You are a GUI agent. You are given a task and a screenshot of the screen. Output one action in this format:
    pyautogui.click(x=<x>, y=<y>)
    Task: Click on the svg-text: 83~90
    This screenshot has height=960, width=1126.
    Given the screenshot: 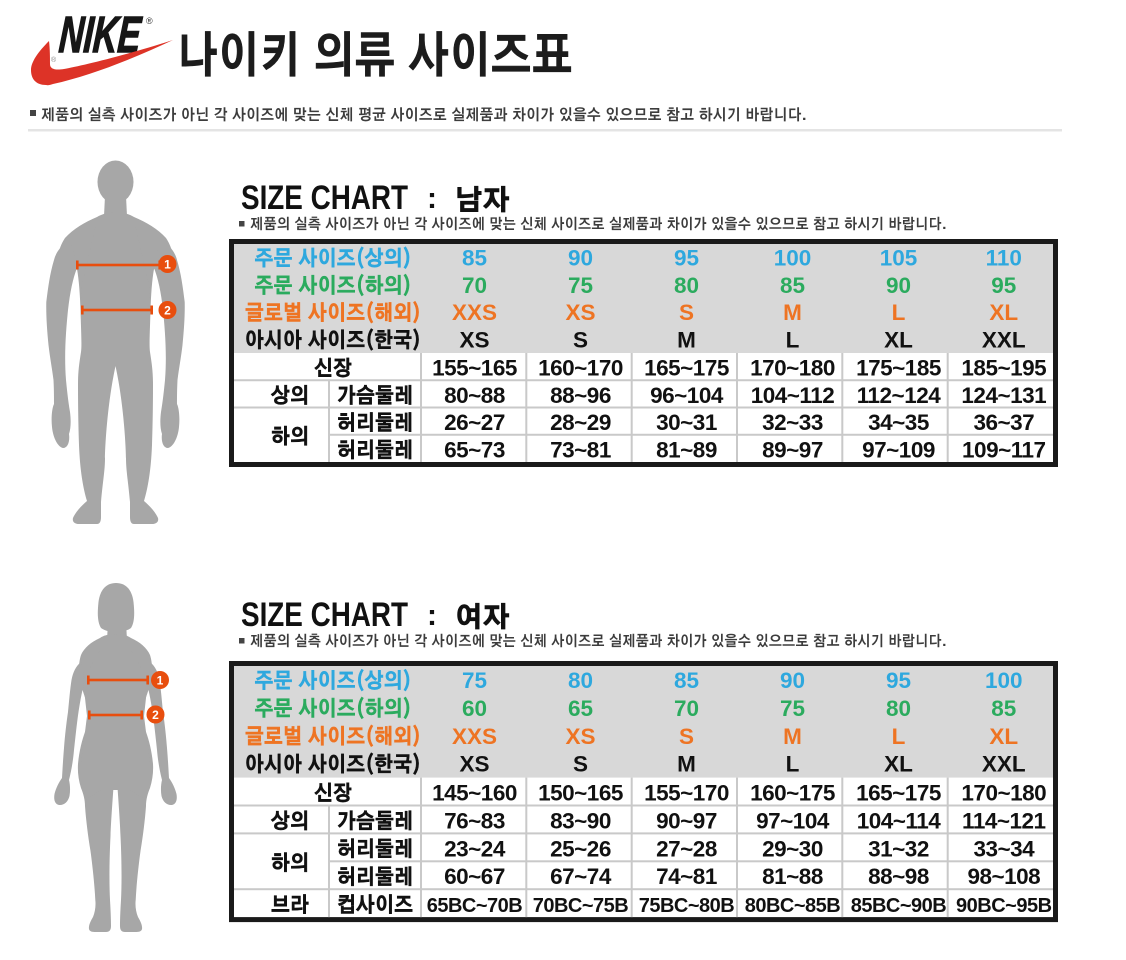 What is the action you would take?
    pyautogui.click(x=580, y=821)
    